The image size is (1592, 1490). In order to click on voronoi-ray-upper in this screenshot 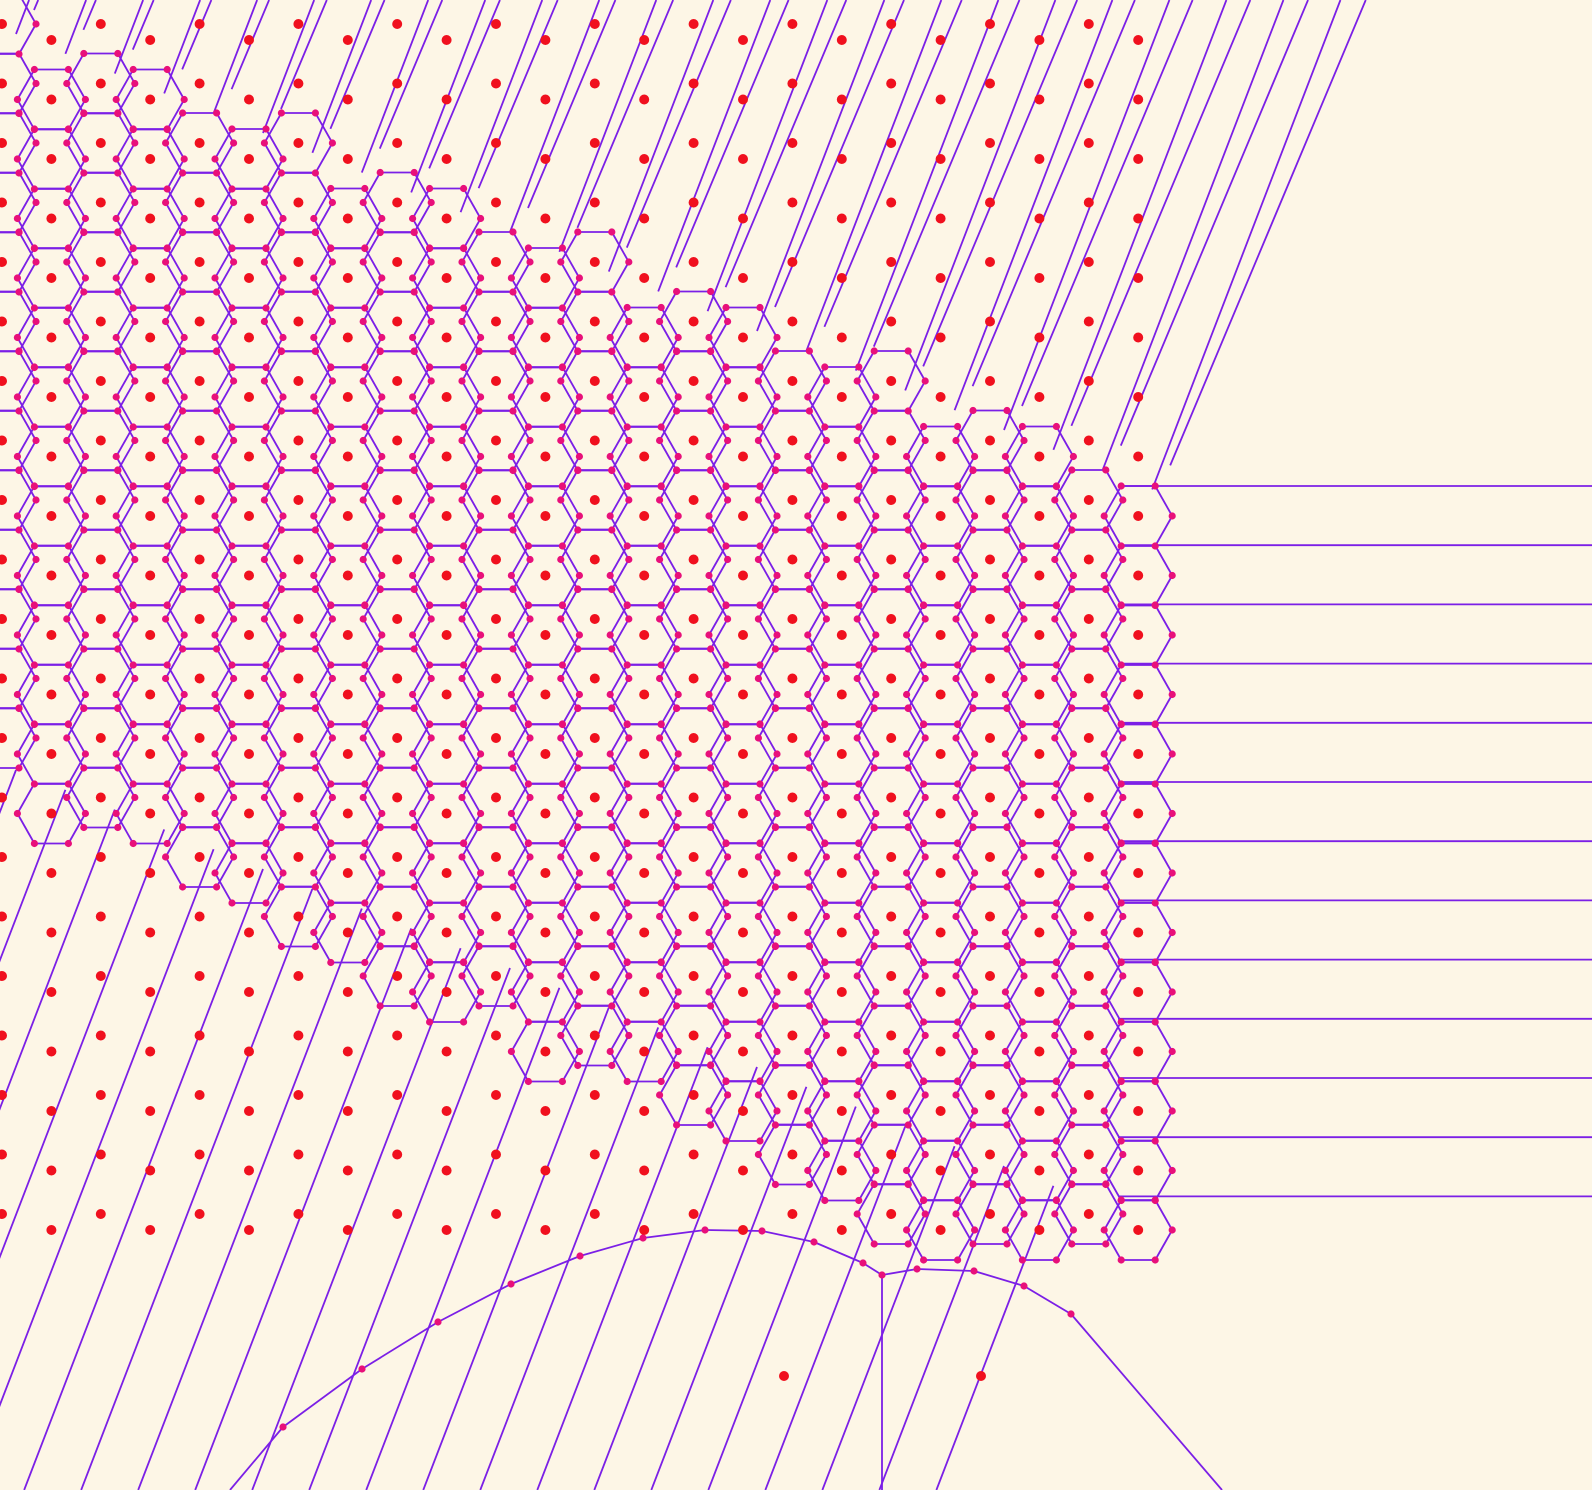, I will do `click(342, 77)`.